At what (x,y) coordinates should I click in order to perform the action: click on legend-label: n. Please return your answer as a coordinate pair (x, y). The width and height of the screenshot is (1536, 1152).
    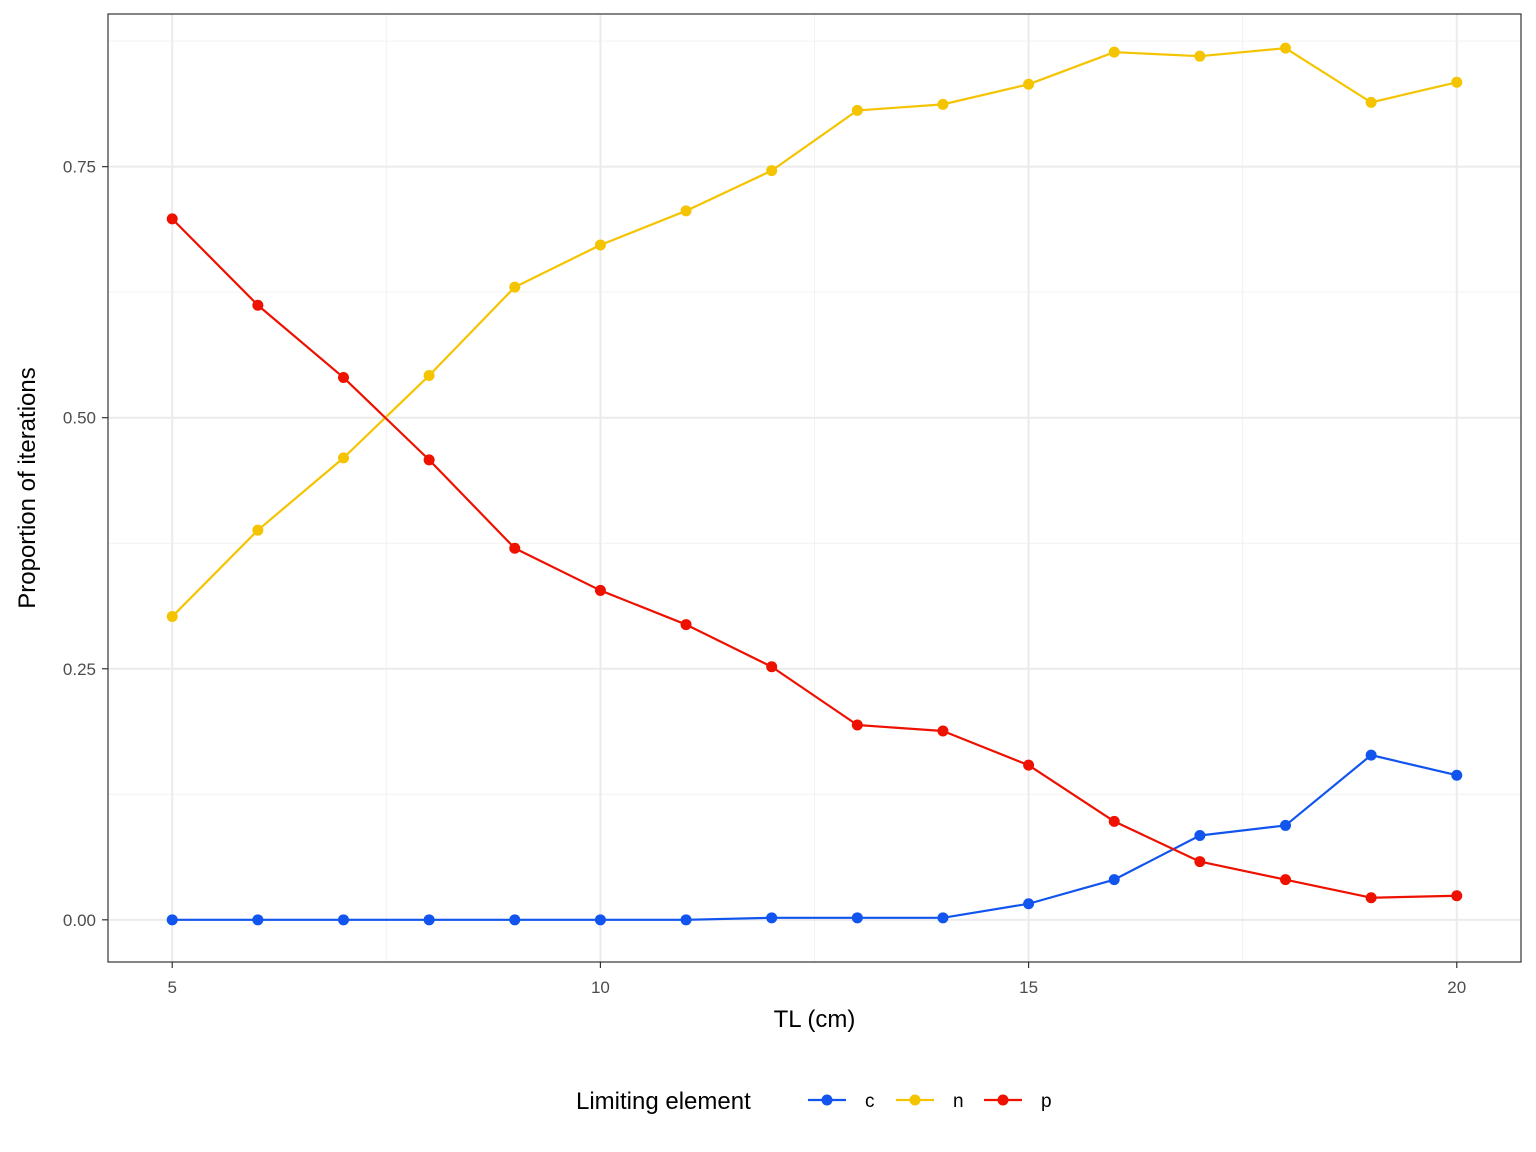
    Looking at the image, I should click on (958, 1101).